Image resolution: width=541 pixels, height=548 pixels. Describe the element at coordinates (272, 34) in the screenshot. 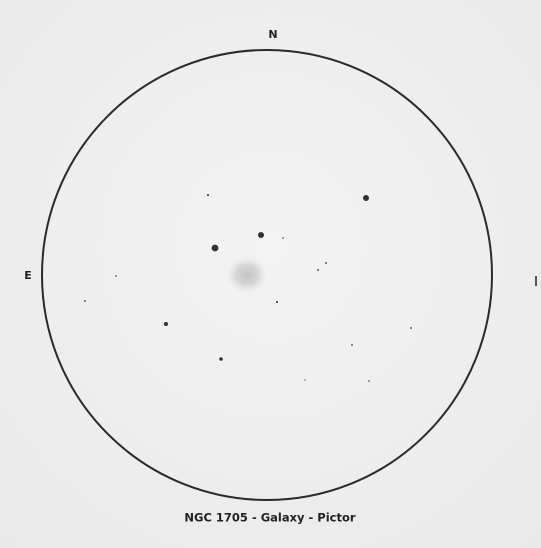

I see `north-label: N` at that location.